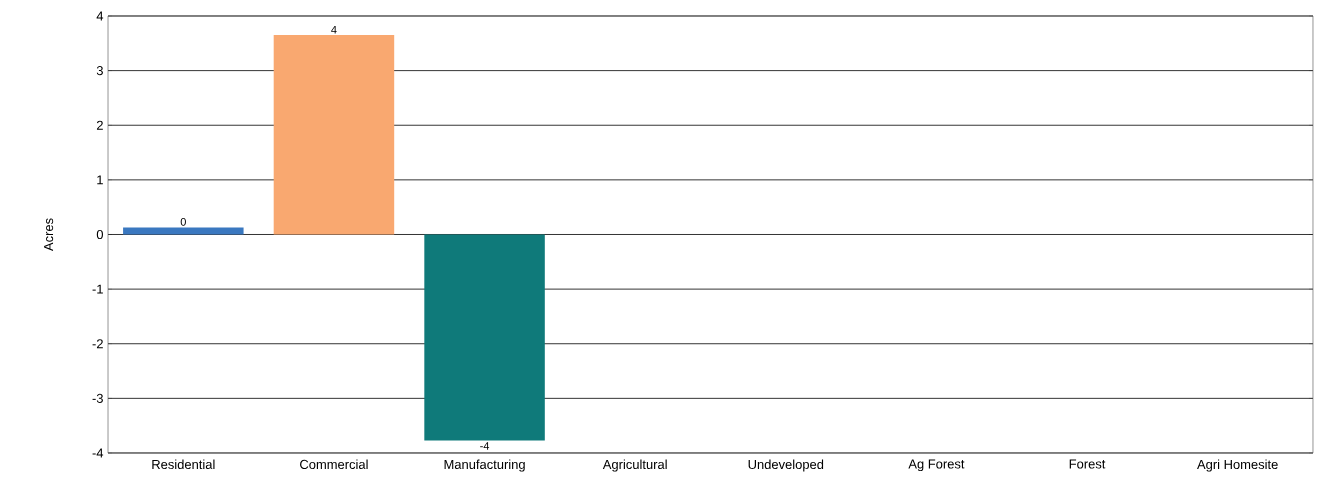 This screenshot has width=1320, height=498. I want to click on y-axis-title: Acres, so click(49, 235).